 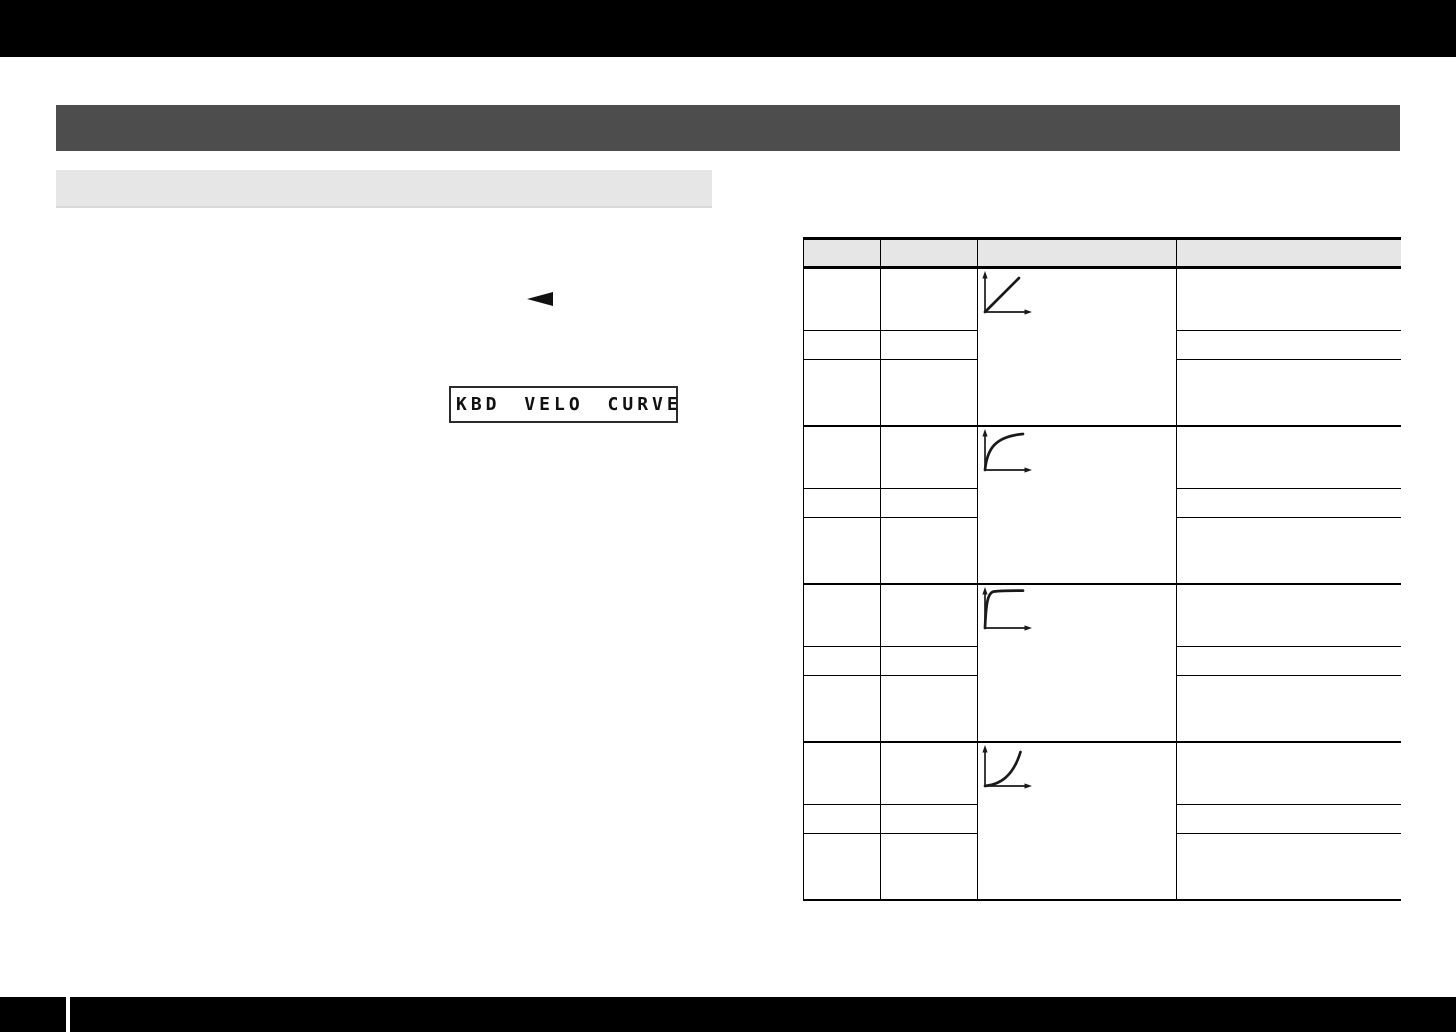 What do you see at coordinates (728, 28) in the screenshot?
I see `top-banner` at bounding box center [728, 28].